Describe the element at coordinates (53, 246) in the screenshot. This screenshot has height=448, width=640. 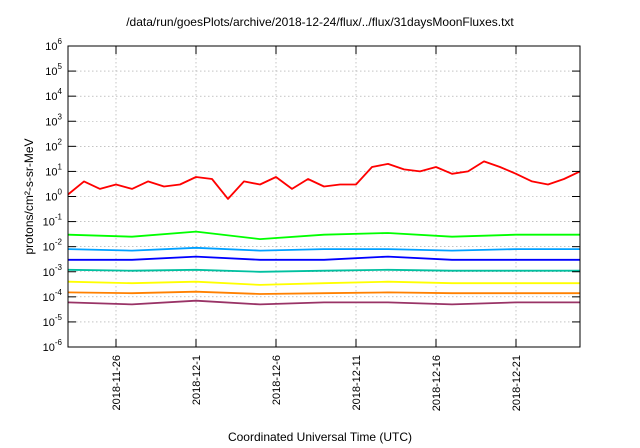
I see `y-tick-label: 10⁻²` at that location.